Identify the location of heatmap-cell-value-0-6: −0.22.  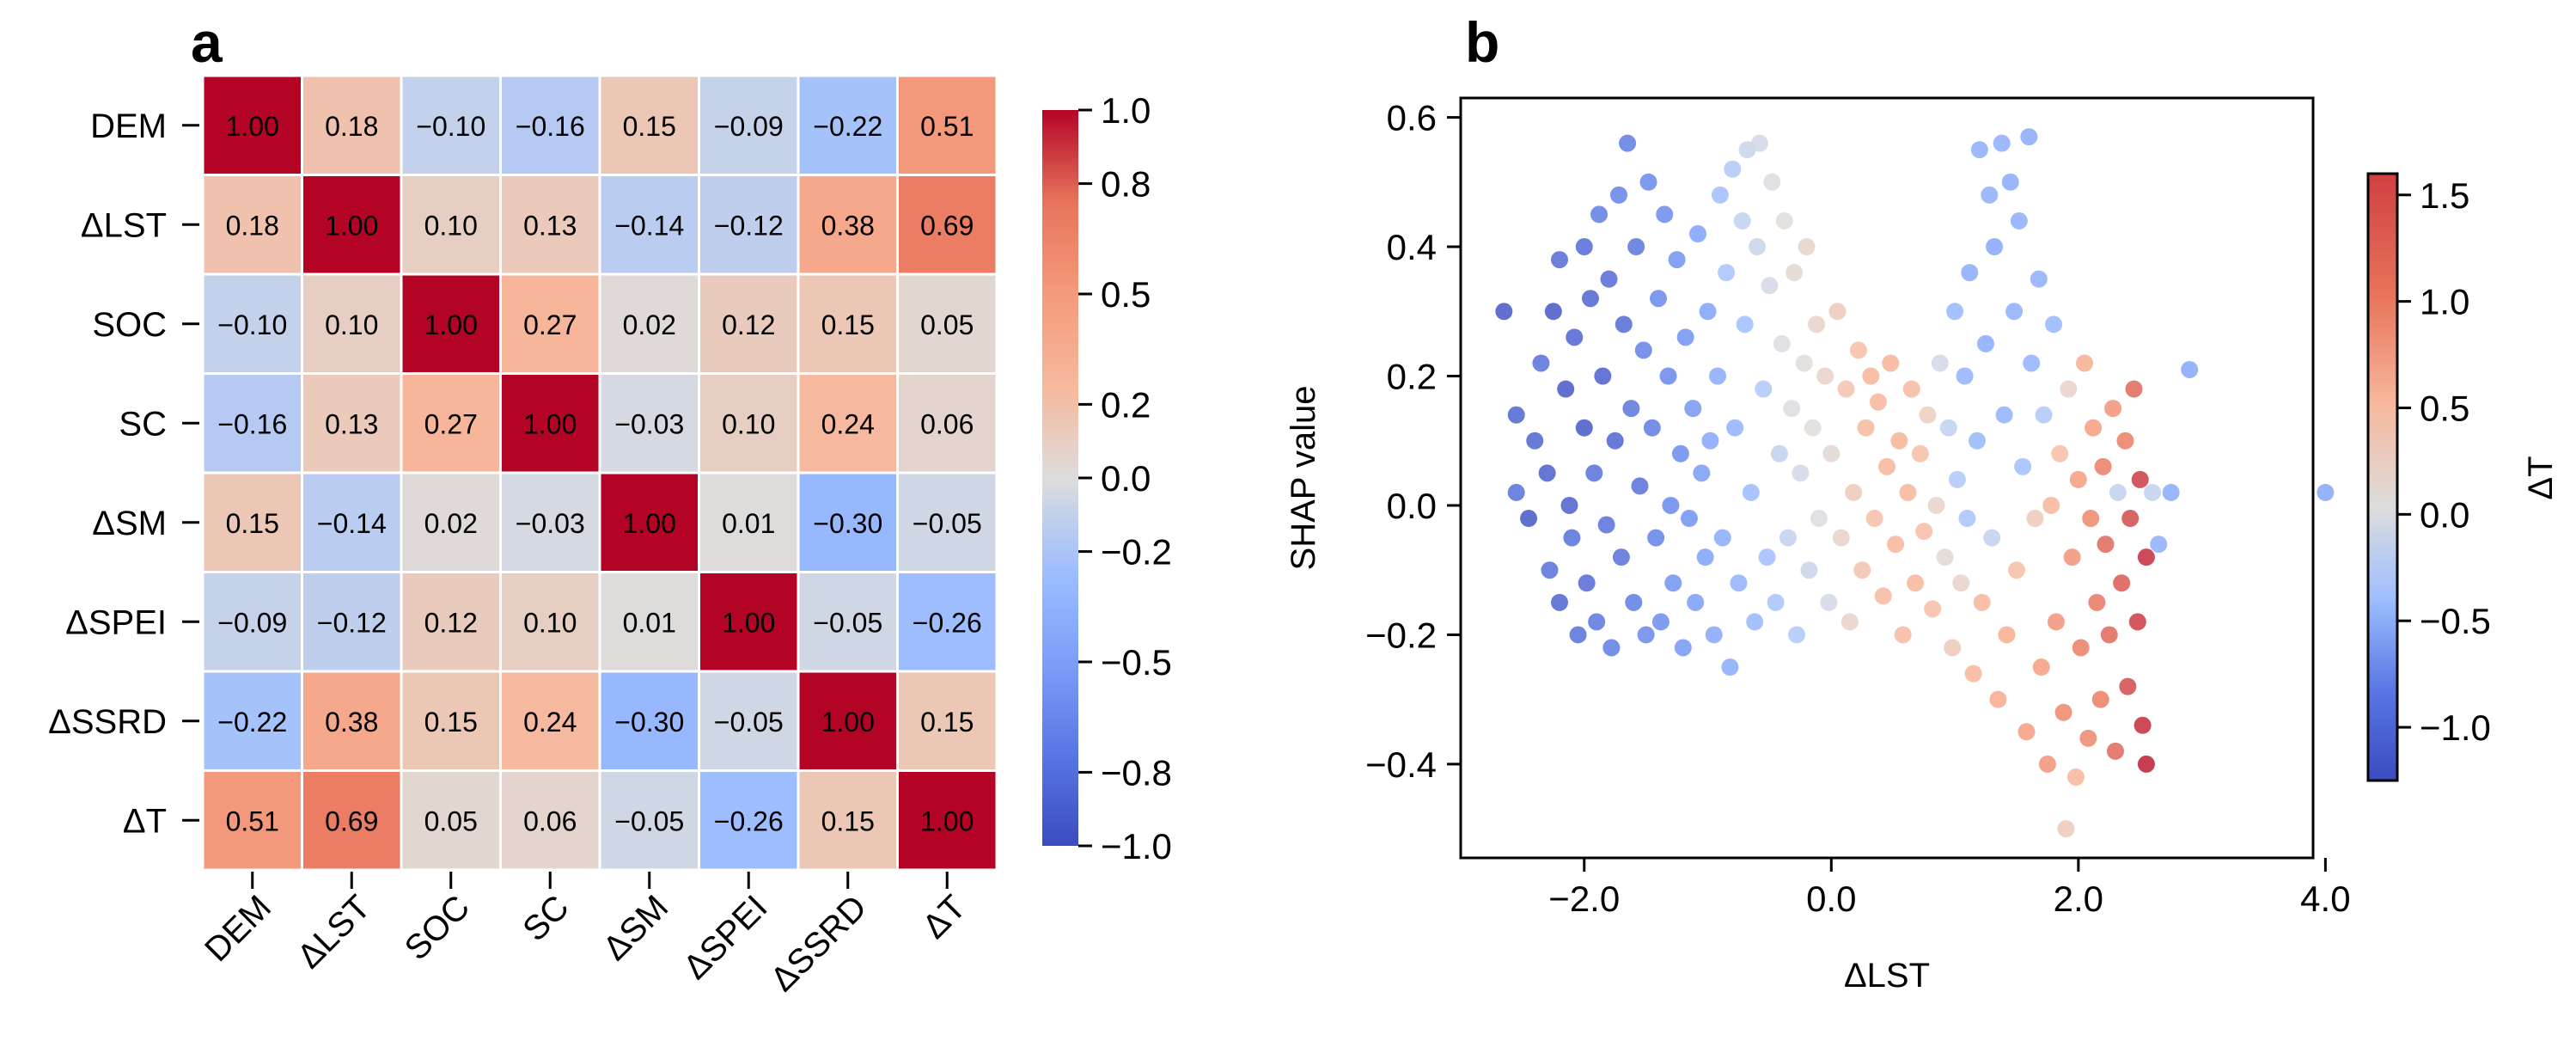
(847, 126).